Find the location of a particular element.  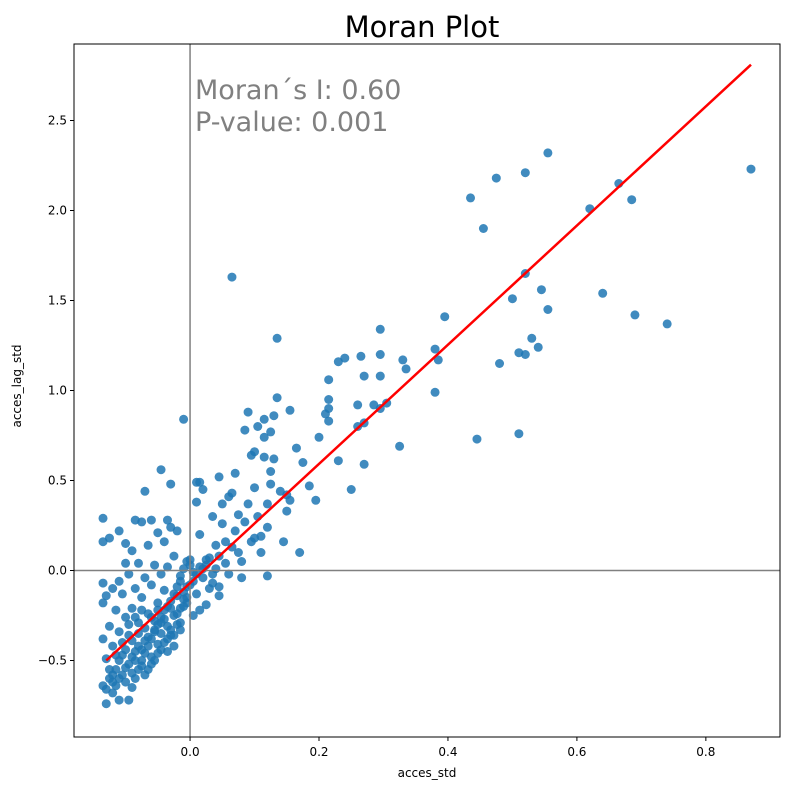

morans-i-annotation: Moran´s I: 0.60 is located at coordinates (298, 90).